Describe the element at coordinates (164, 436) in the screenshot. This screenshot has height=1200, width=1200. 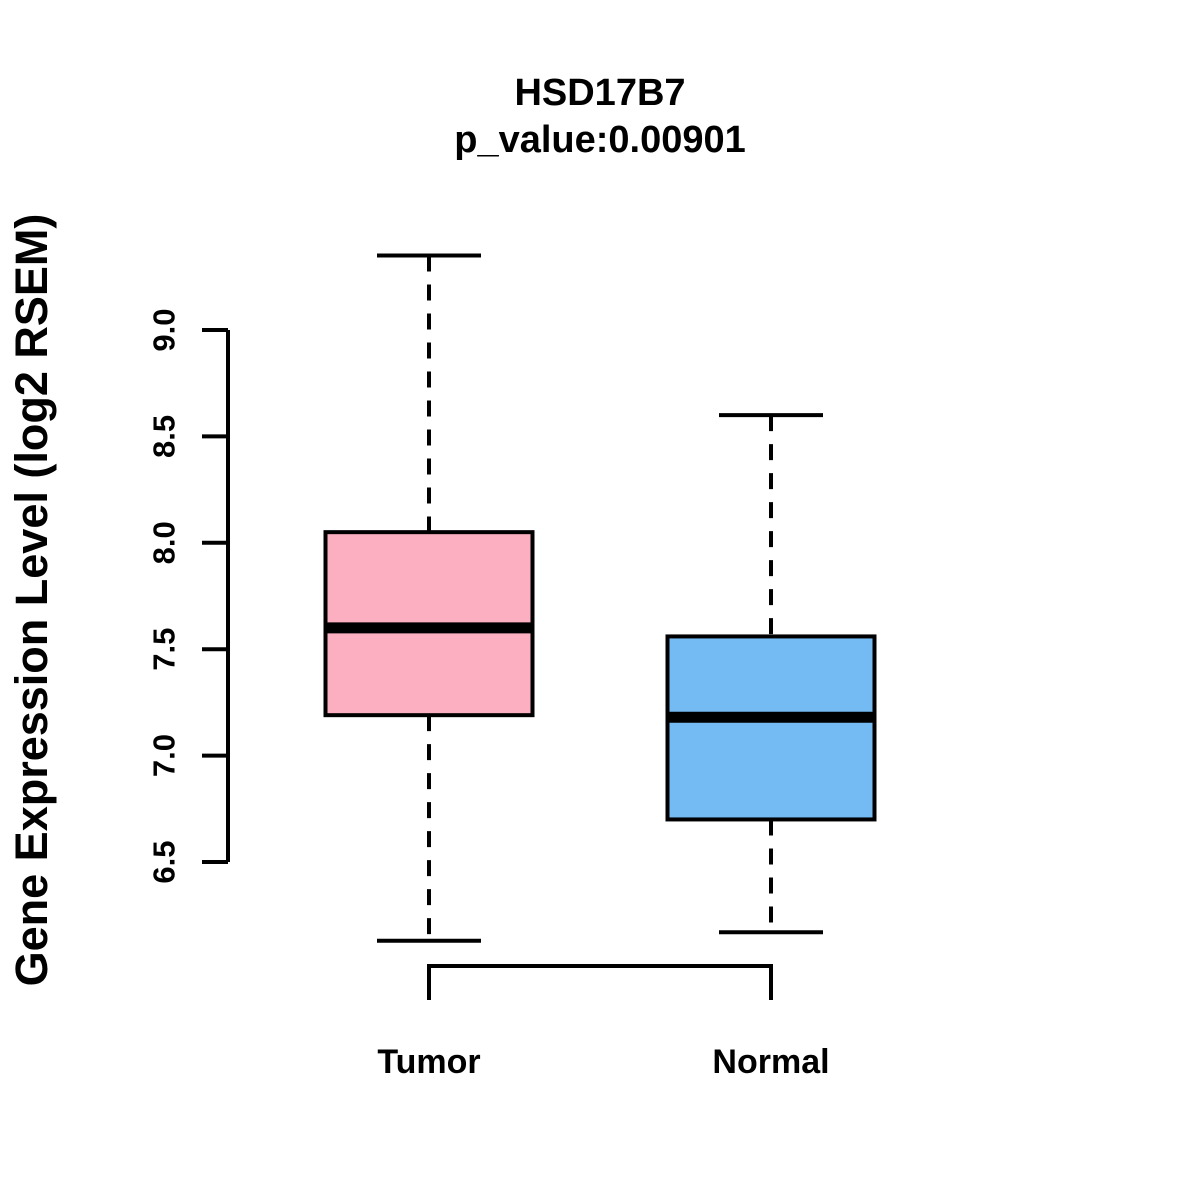
I see `y-tick-label: 8.5` at that location.